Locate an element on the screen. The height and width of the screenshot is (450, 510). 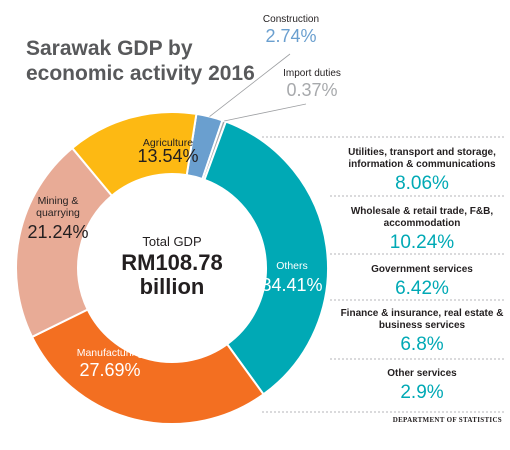
breakdown-value: 2.9% is located at coordinates (422, 392).